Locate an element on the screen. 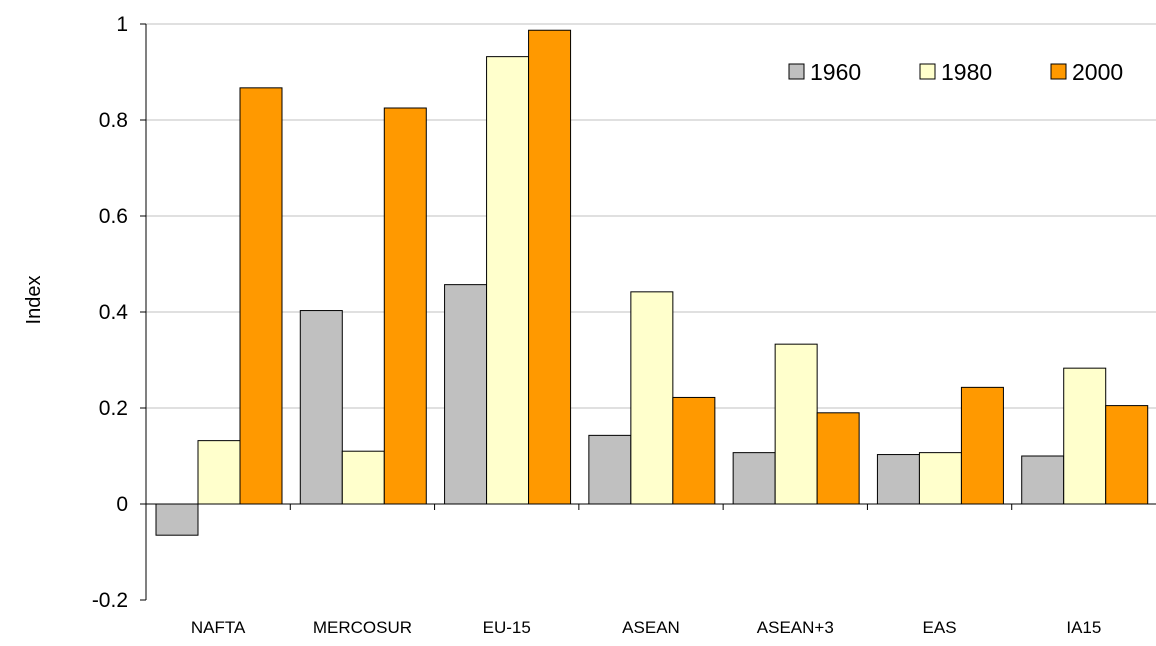 Image resolution: width=1156 pixels, height=646 pixels. bar-2000-eas is located at coordinates (982, 445).